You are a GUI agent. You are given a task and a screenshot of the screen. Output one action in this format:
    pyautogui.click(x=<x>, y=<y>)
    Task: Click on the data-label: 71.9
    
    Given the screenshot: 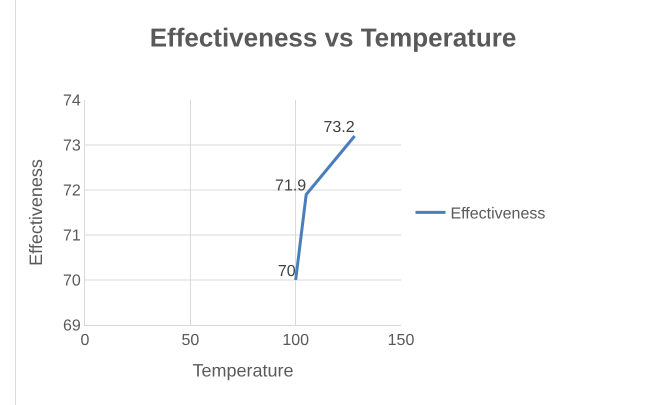 What is the action you would take?
    pyautogui.click(x=290, y=186)
    